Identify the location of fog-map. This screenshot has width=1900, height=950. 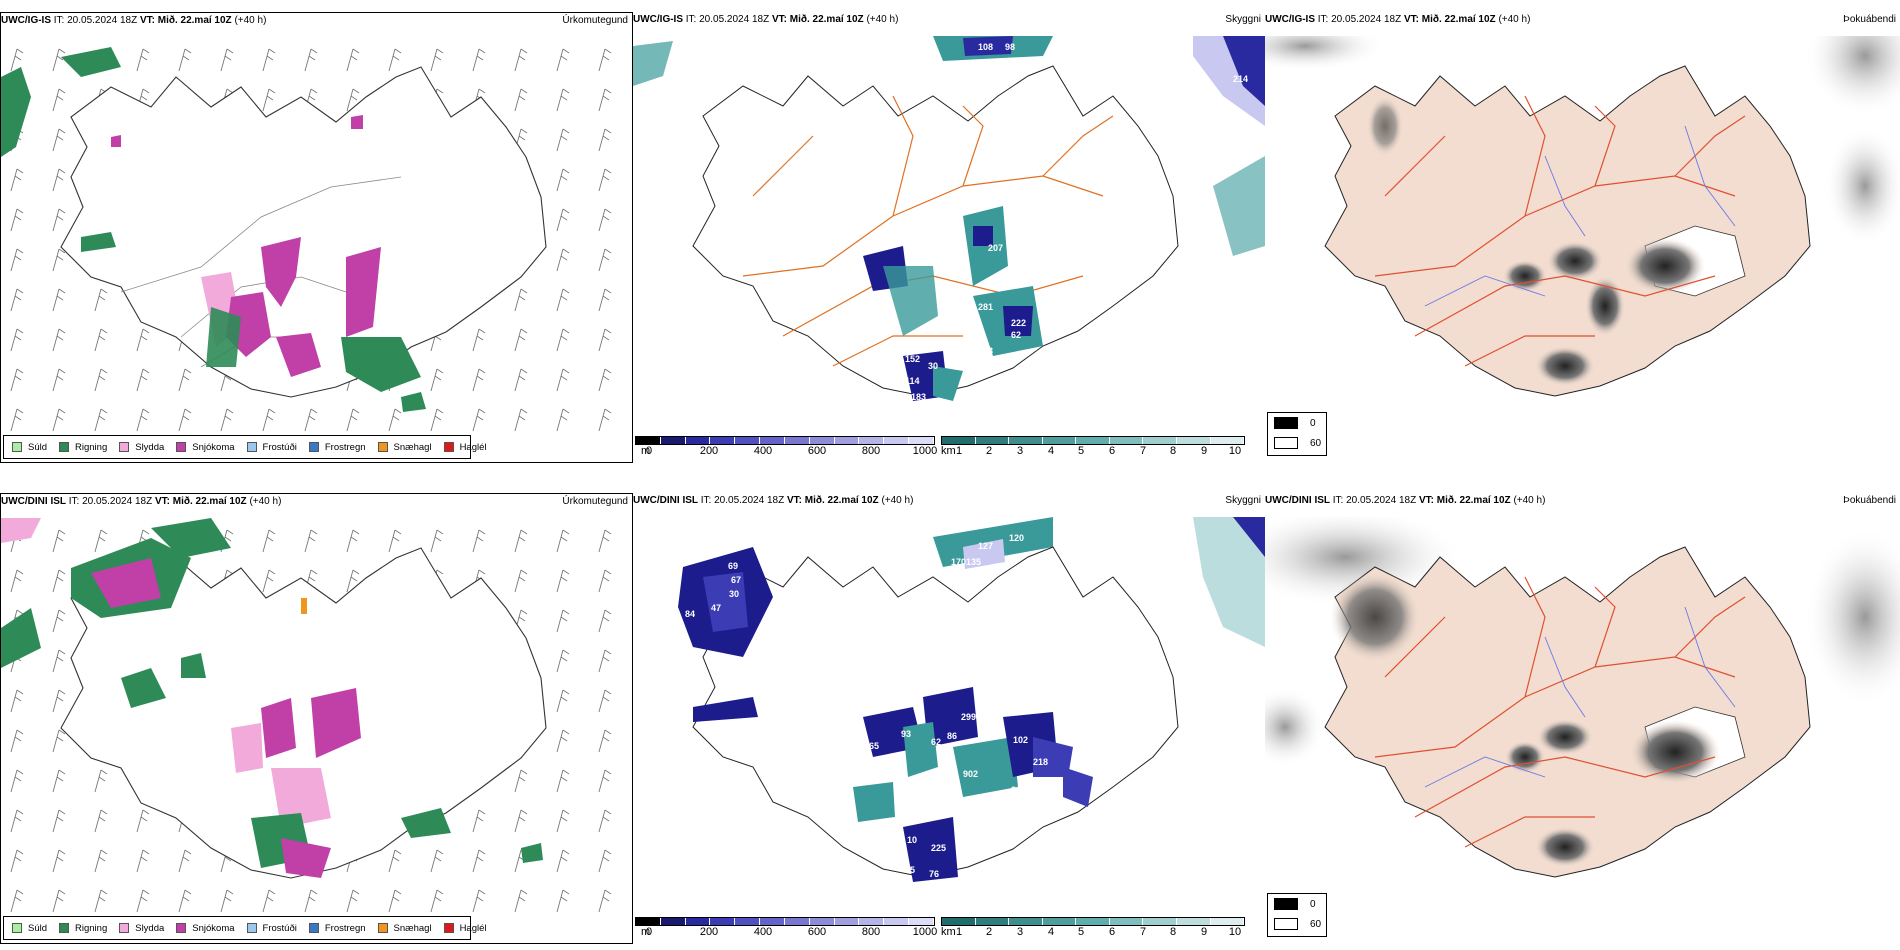
(1582, 216).